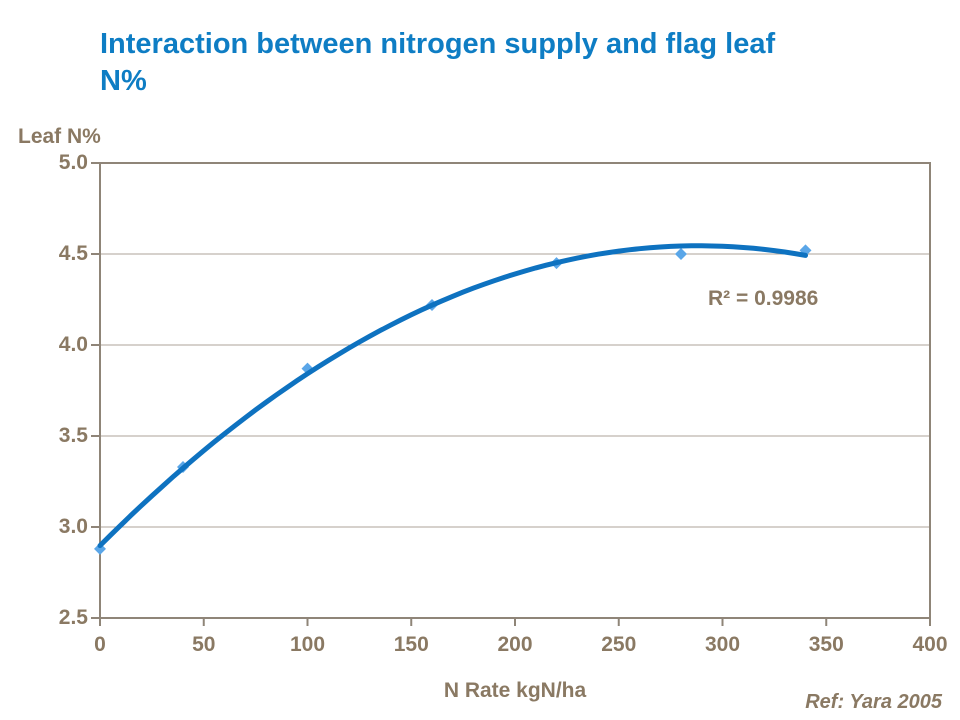 This screenshot has height=720, width=960. What do you see at coordinates (73, 435) in the screenshot?
I see `y-axis-tick-label: 3.5` at bounding box center [73, 435].